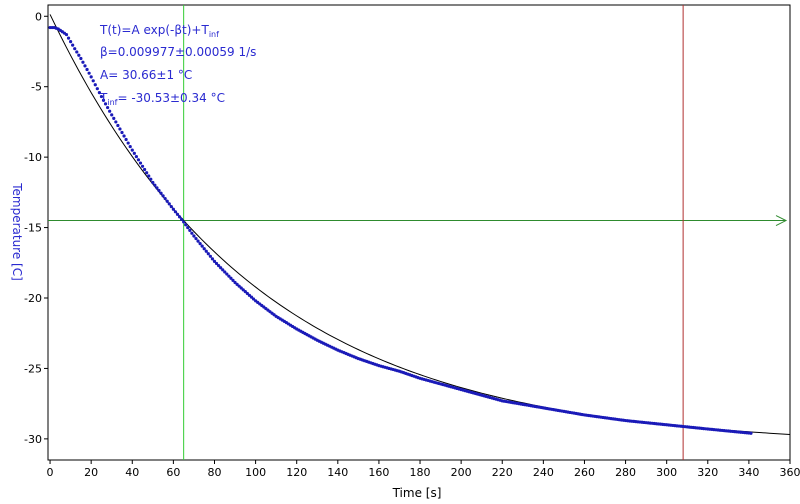 The image size is (800, 504). What do you see at coordinates (781, 220) in the screenshot?
I see `arrow-right-icon` at bounding box center [781, 220].